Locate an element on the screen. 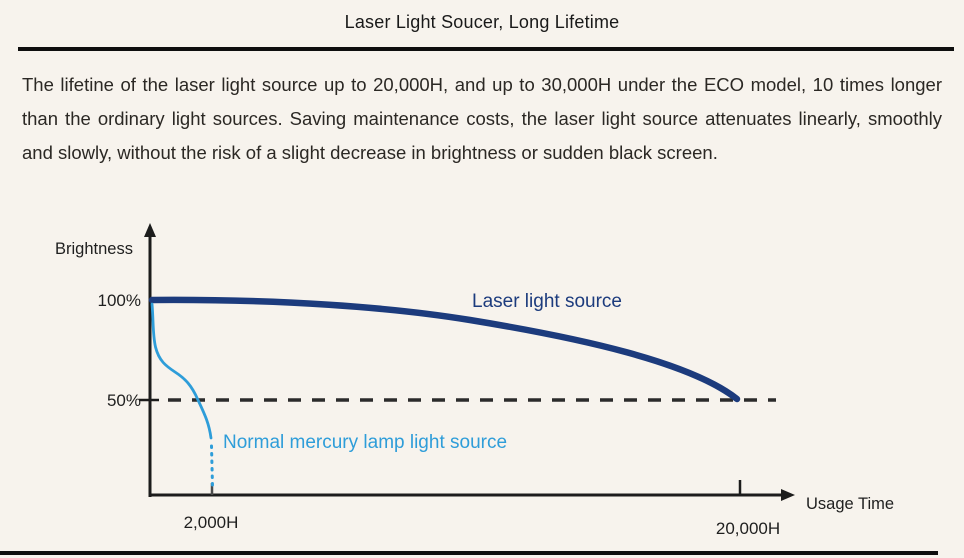 Image resolution: width=964 pixels, height=558 pixels. y-axis-arrow-icon is located at coordinates (150, 230).